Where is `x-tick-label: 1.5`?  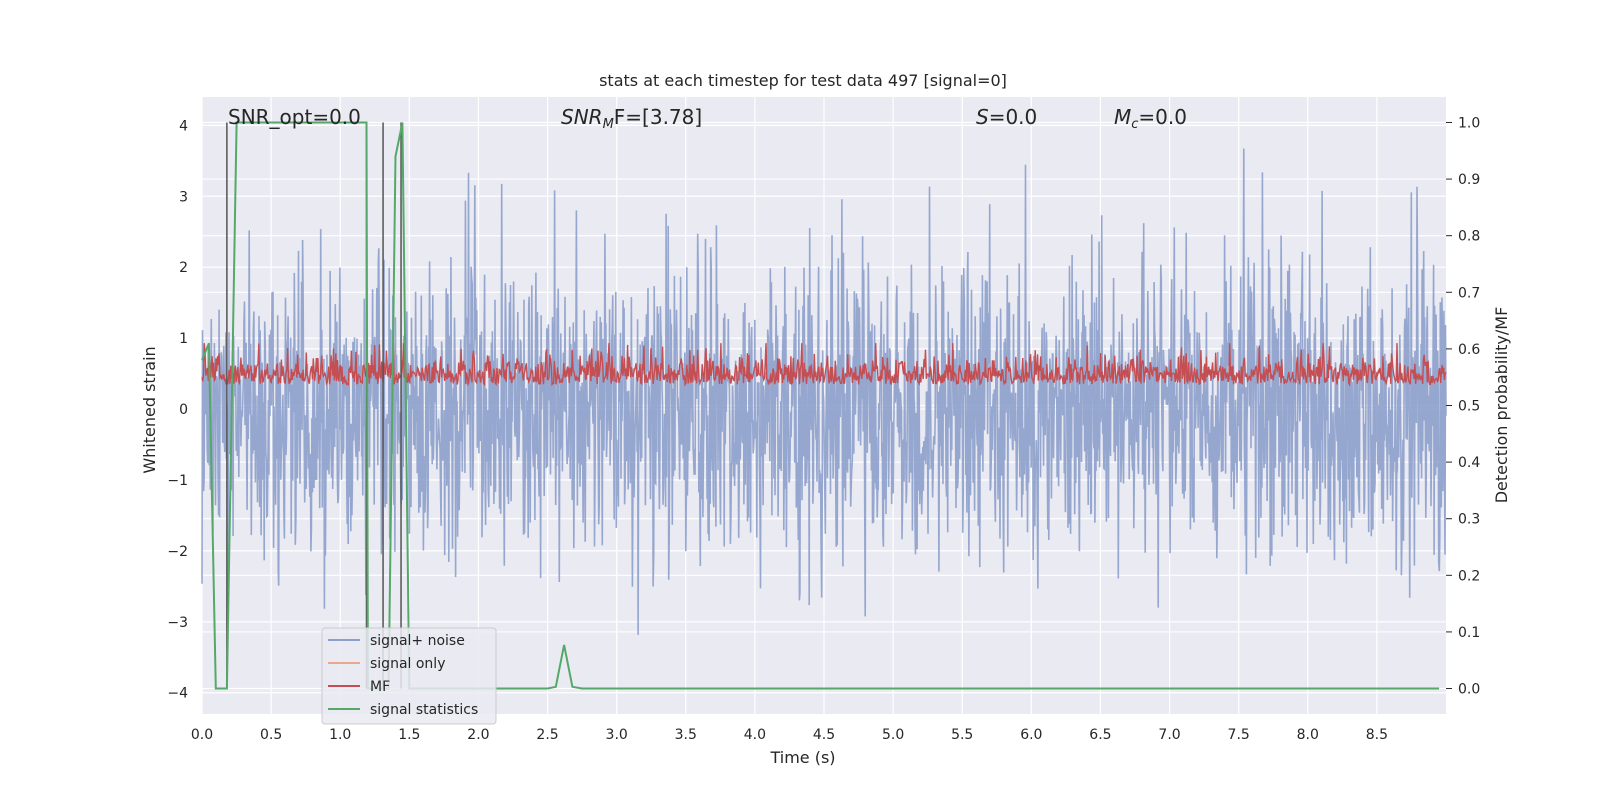 x-tick-label: 1.5 is located at coordinates (409, 735).